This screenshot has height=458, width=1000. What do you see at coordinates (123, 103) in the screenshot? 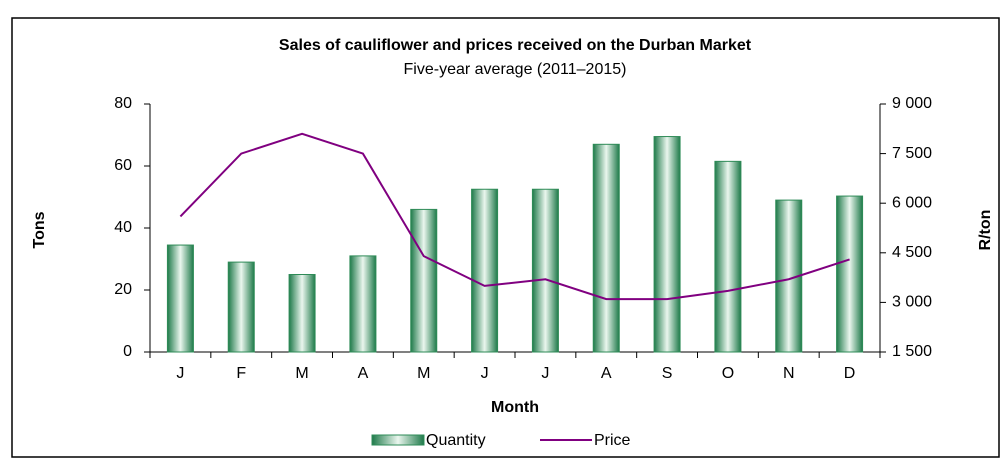
I see `y-tick-label: 80` at bounding box center [123, 103].